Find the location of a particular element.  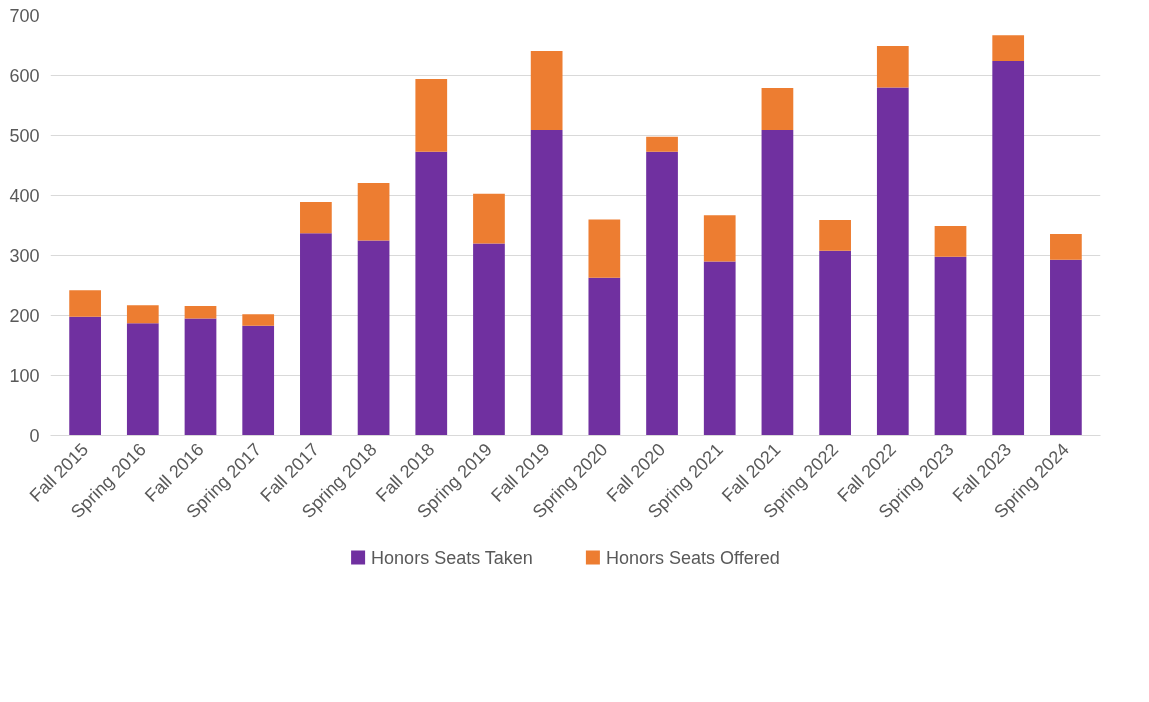

y-tick-label: 600 is located at coordinates (24, 76).